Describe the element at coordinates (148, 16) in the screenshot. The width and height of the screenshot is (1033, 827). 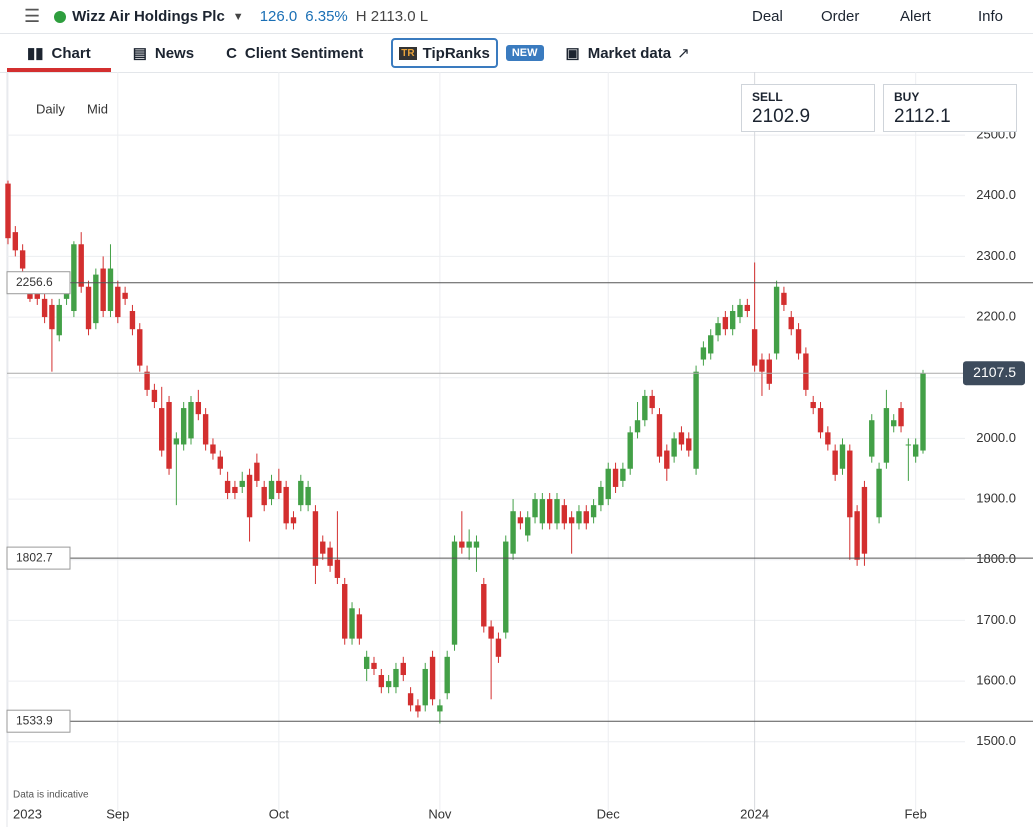
I see `instrument: Wizz Air Holdings Plc` at that location.